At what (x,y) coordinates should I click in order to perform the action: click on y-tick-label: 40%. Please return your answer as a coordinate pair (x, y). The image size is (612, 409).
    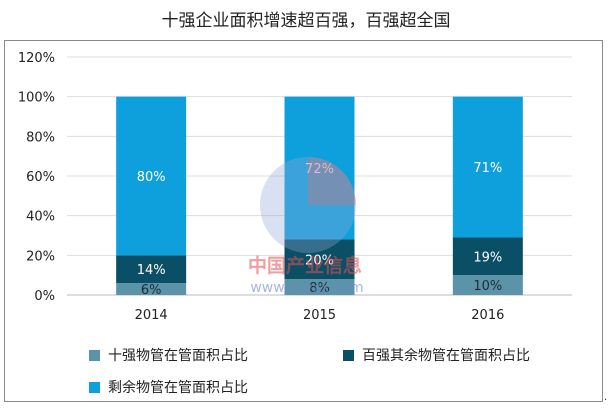
    Looking at the image, I should click on (40, 217).